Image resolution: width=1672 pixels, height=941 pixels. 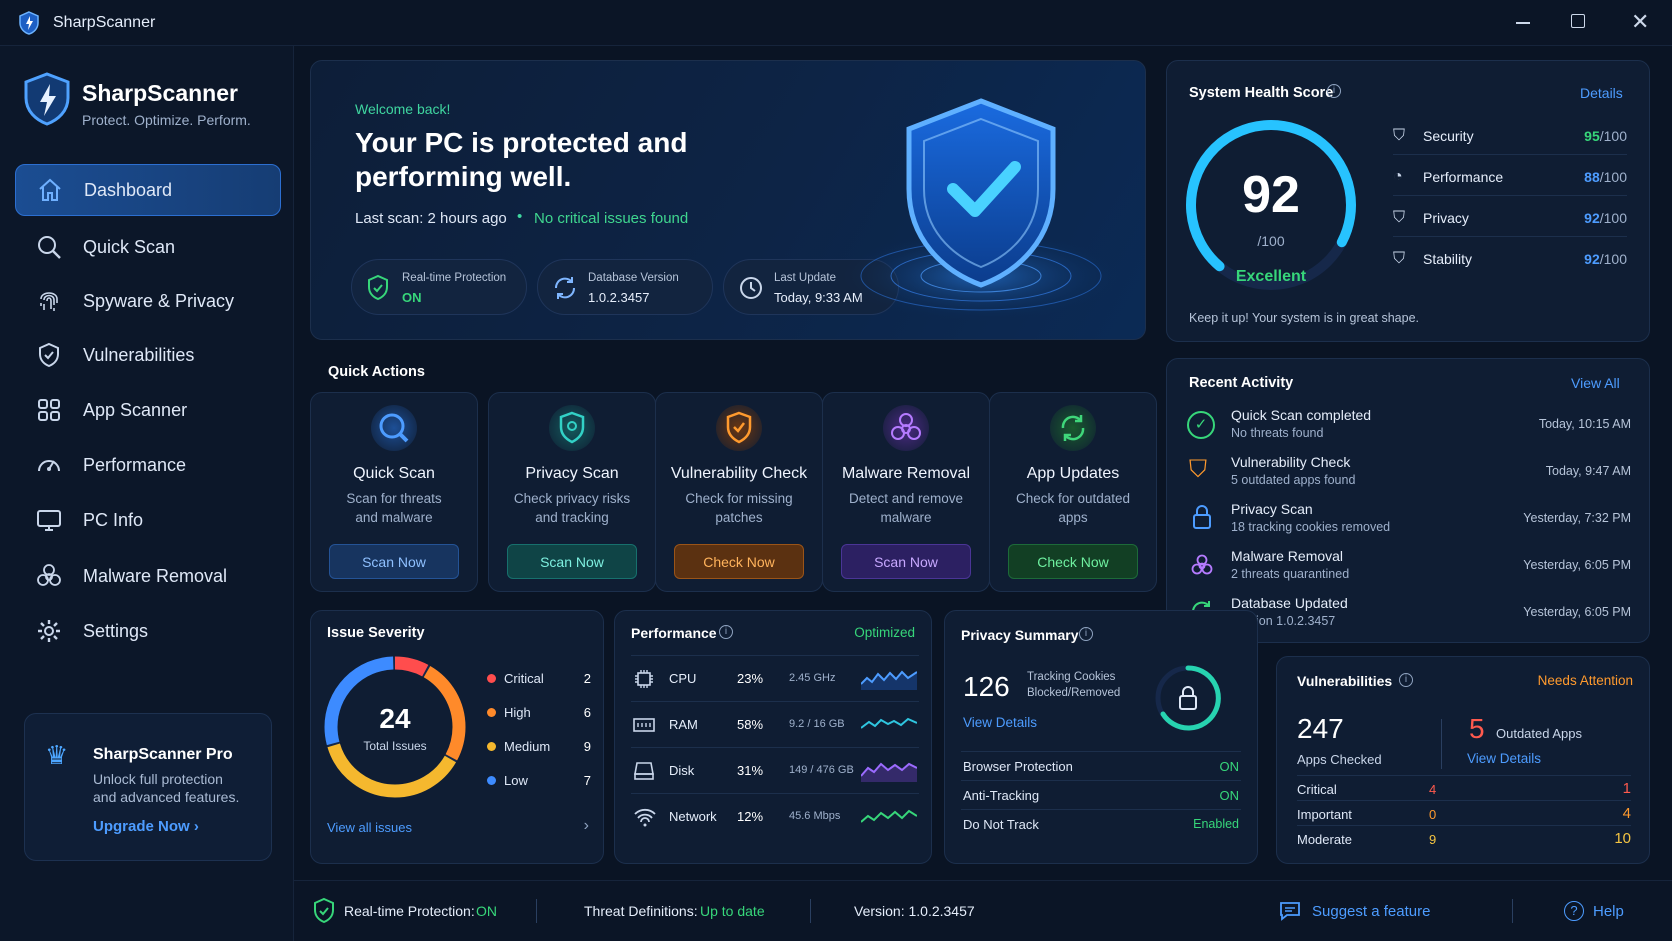 I want to click on vulns-row-label: Important, so click(x=1324, y=814).